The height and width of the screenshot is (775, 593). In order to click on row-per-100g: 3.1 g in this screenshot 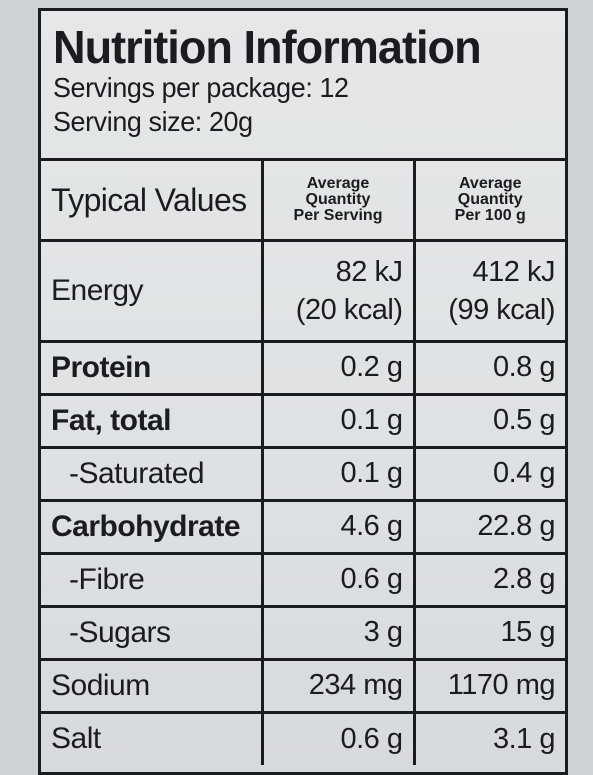, I will do `click(488, 737)`.